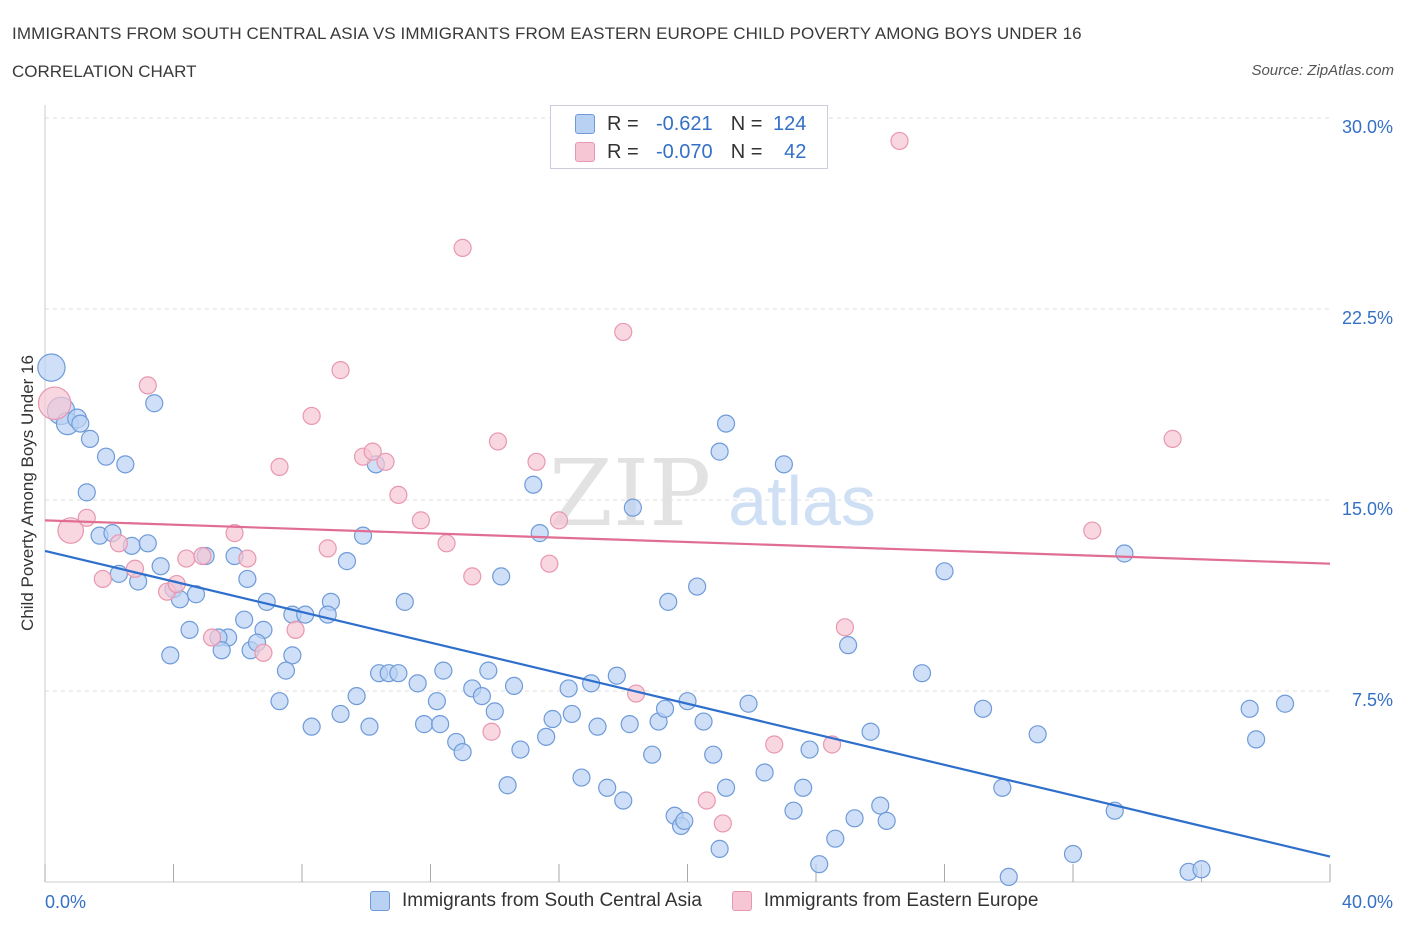 This screenshot has width=1406, height=930. I want to click on series-swatch-pink, so click(741, 901).